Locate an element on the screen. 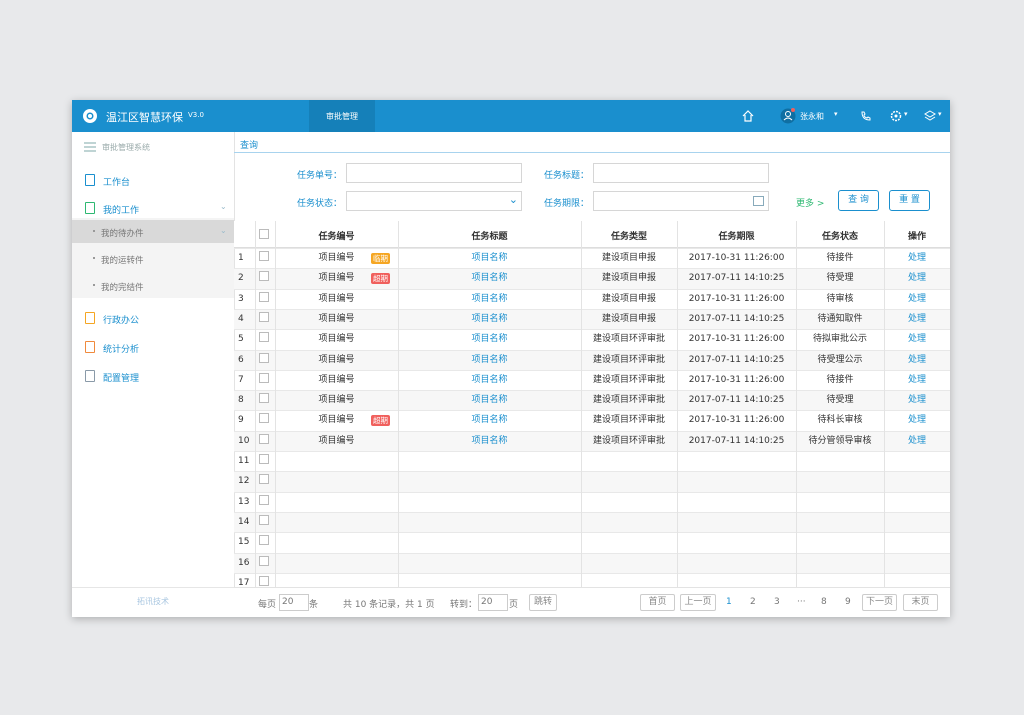 Image resolution: width=1024 pixels, height=715 pixels. button: 首页 is located at coordinates (657, 602).